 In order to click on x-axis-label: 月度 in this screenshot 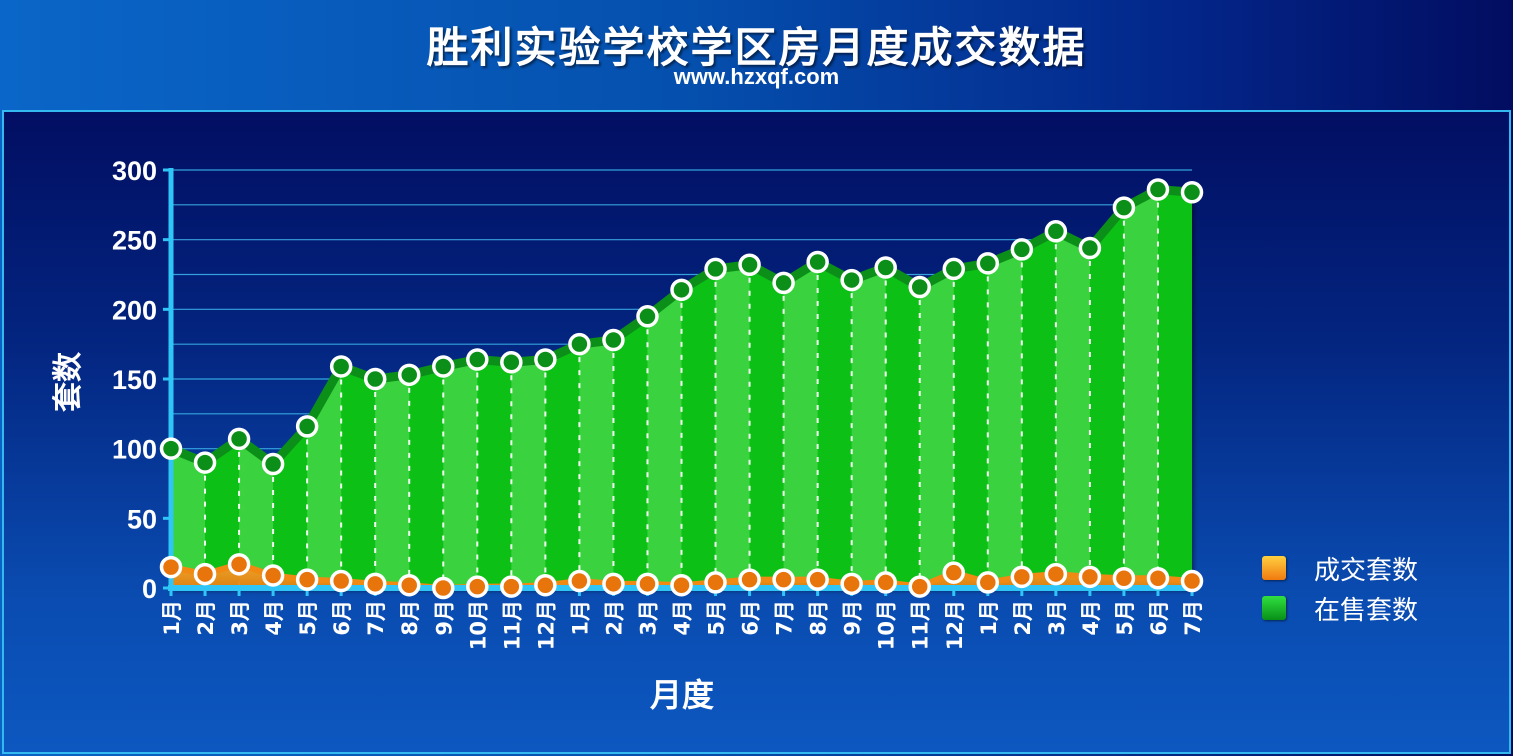, I will do `click(682, 695)`.